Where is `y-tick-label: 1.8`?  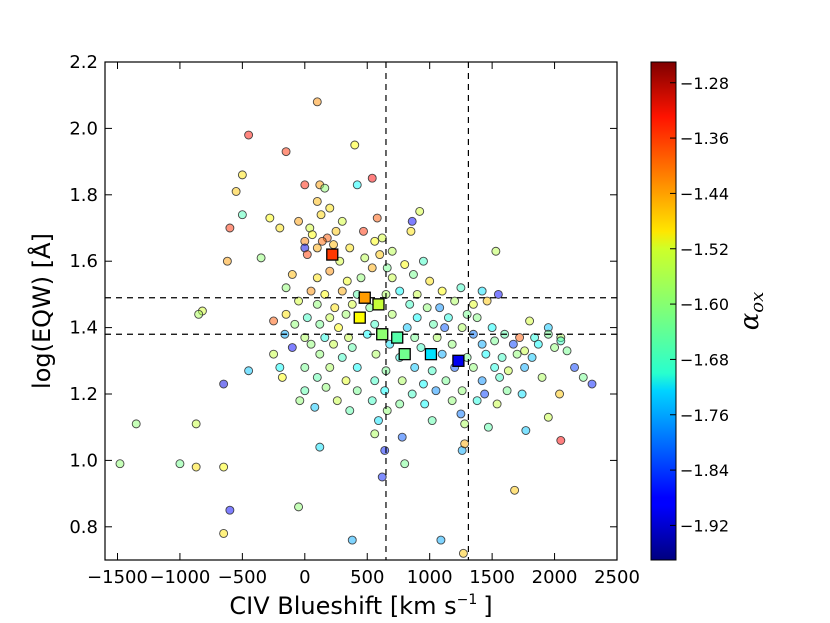
y-tick-label: 1.8 is located at coordinates (83, 195).